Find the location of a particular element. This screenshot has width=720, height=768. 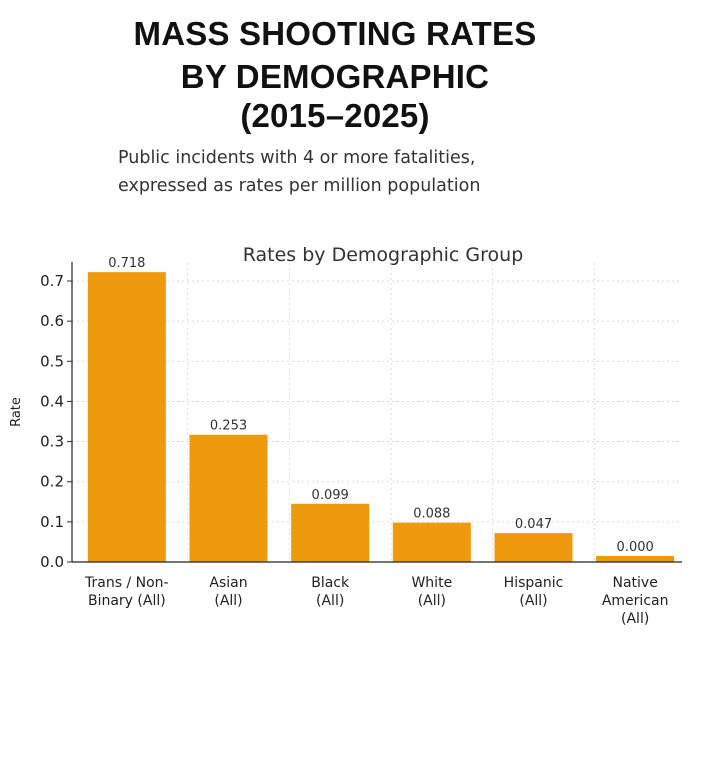

chart-main-title-line-3: (2015–2025) is located at coordinates (335, 115).